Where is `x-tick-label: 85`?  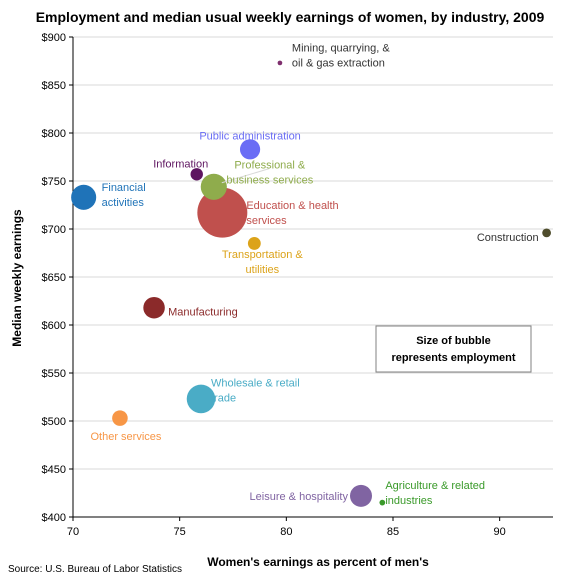
x-tick-label: 85 is located at coordinates (393, 532).